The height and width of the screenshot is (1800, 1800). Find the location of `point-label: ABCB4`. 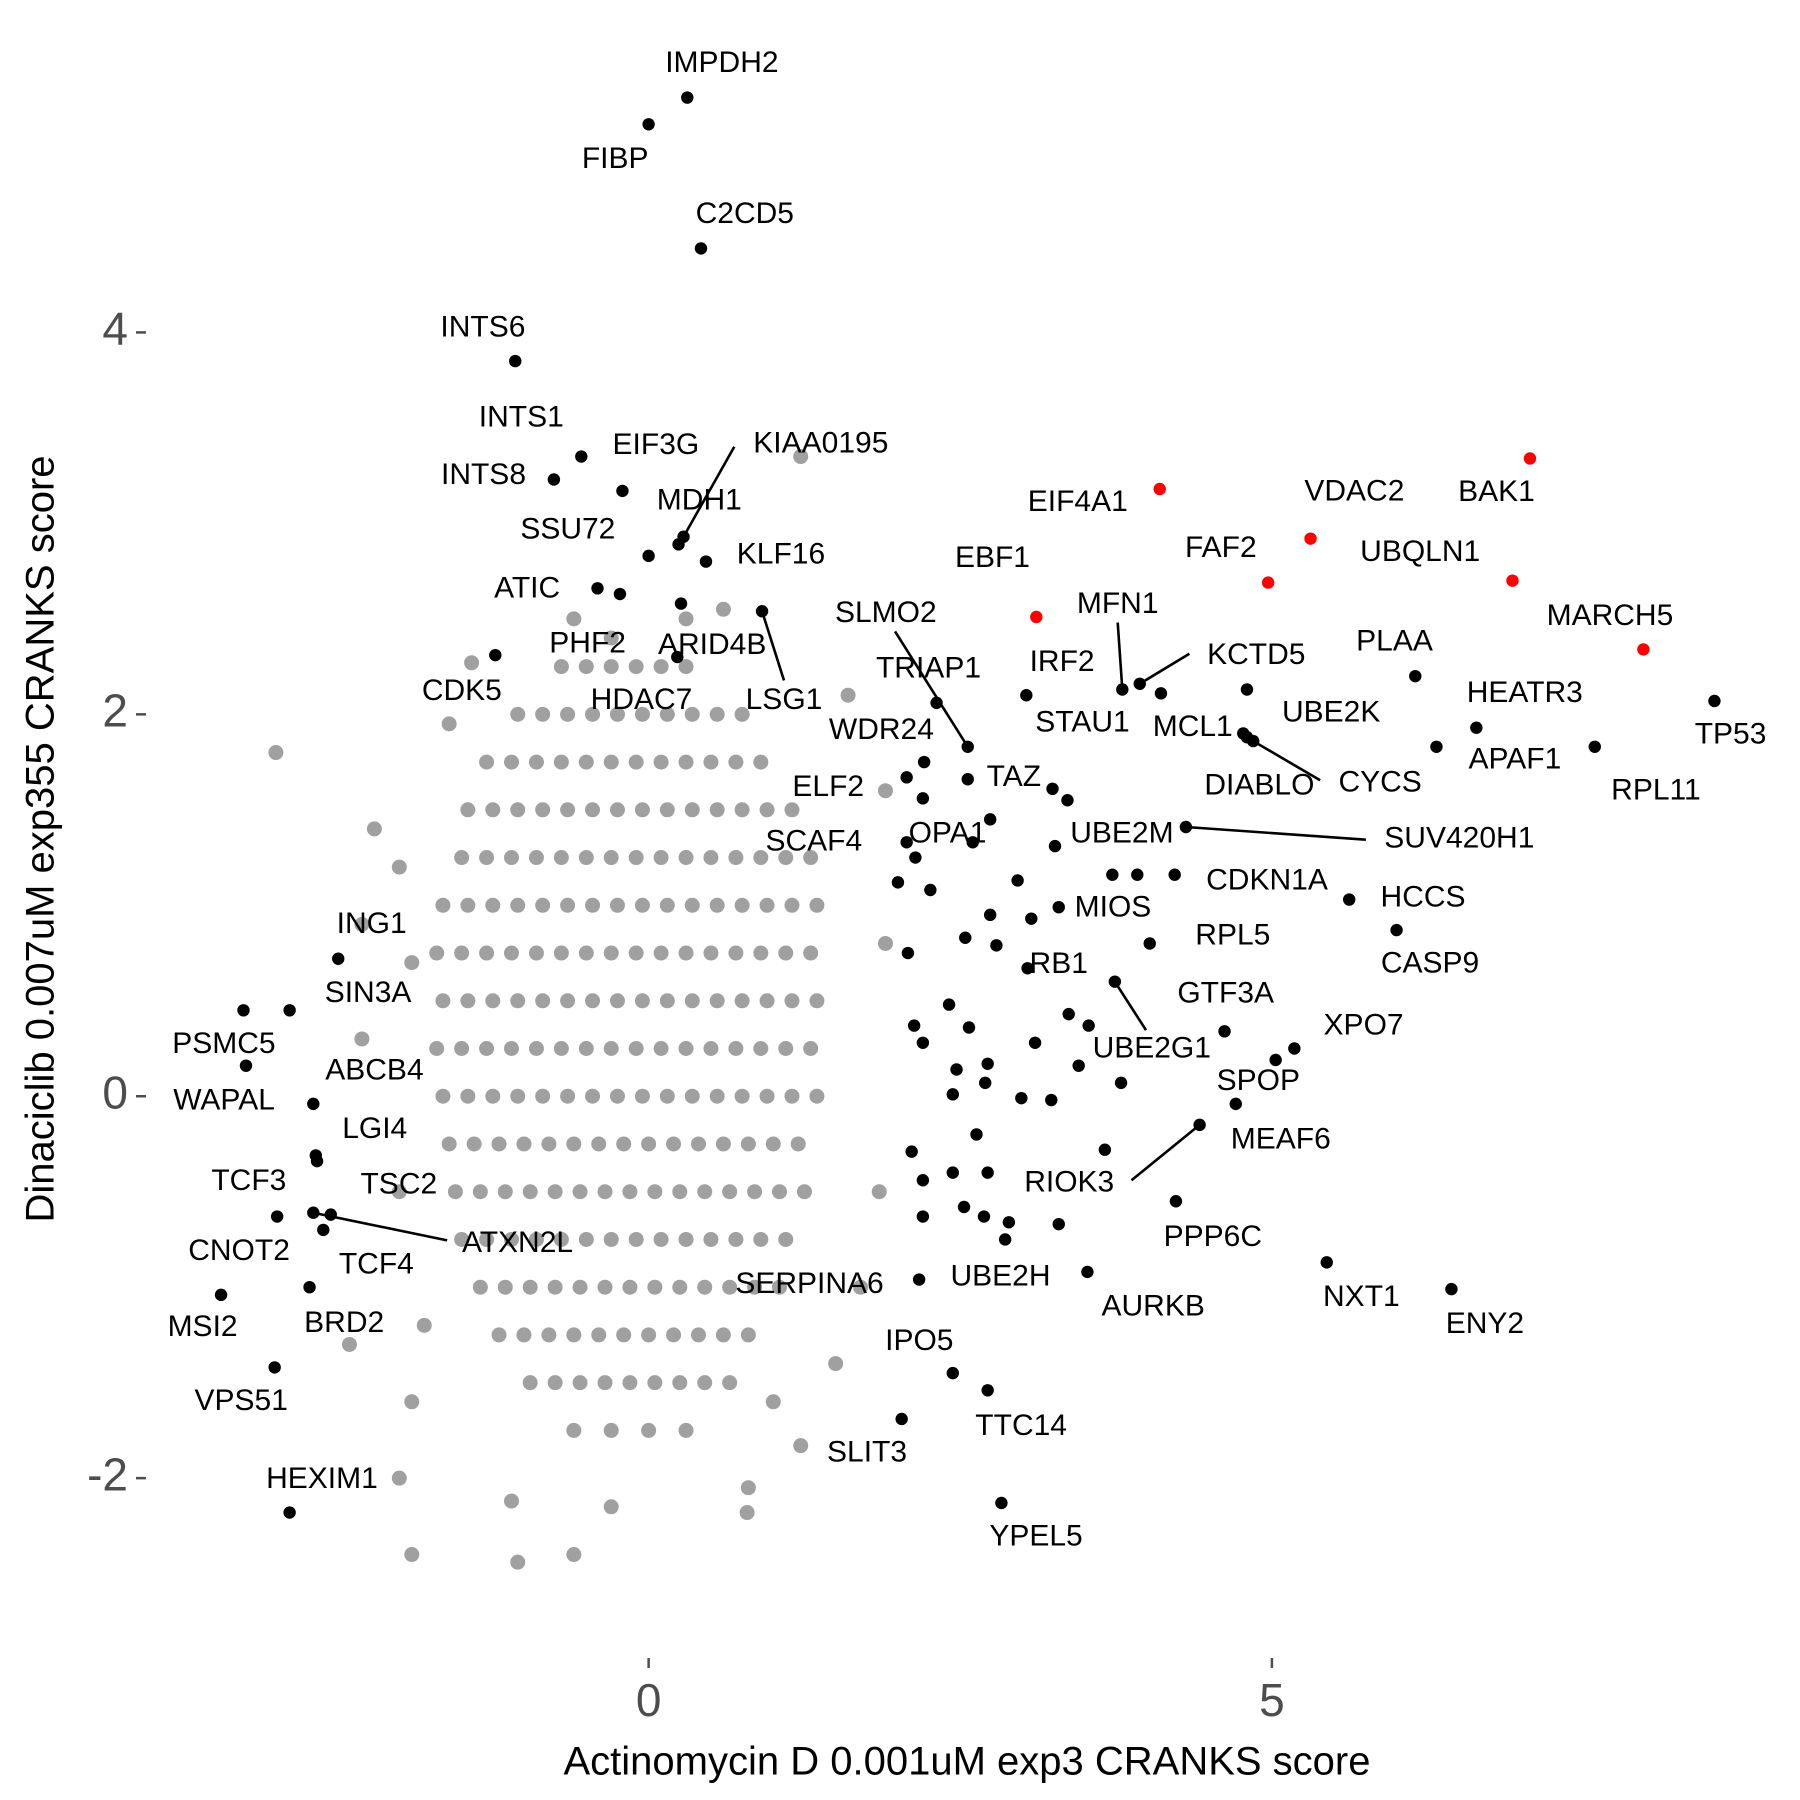

point-label: ABCB4 is located at coordinates (374, 1069).